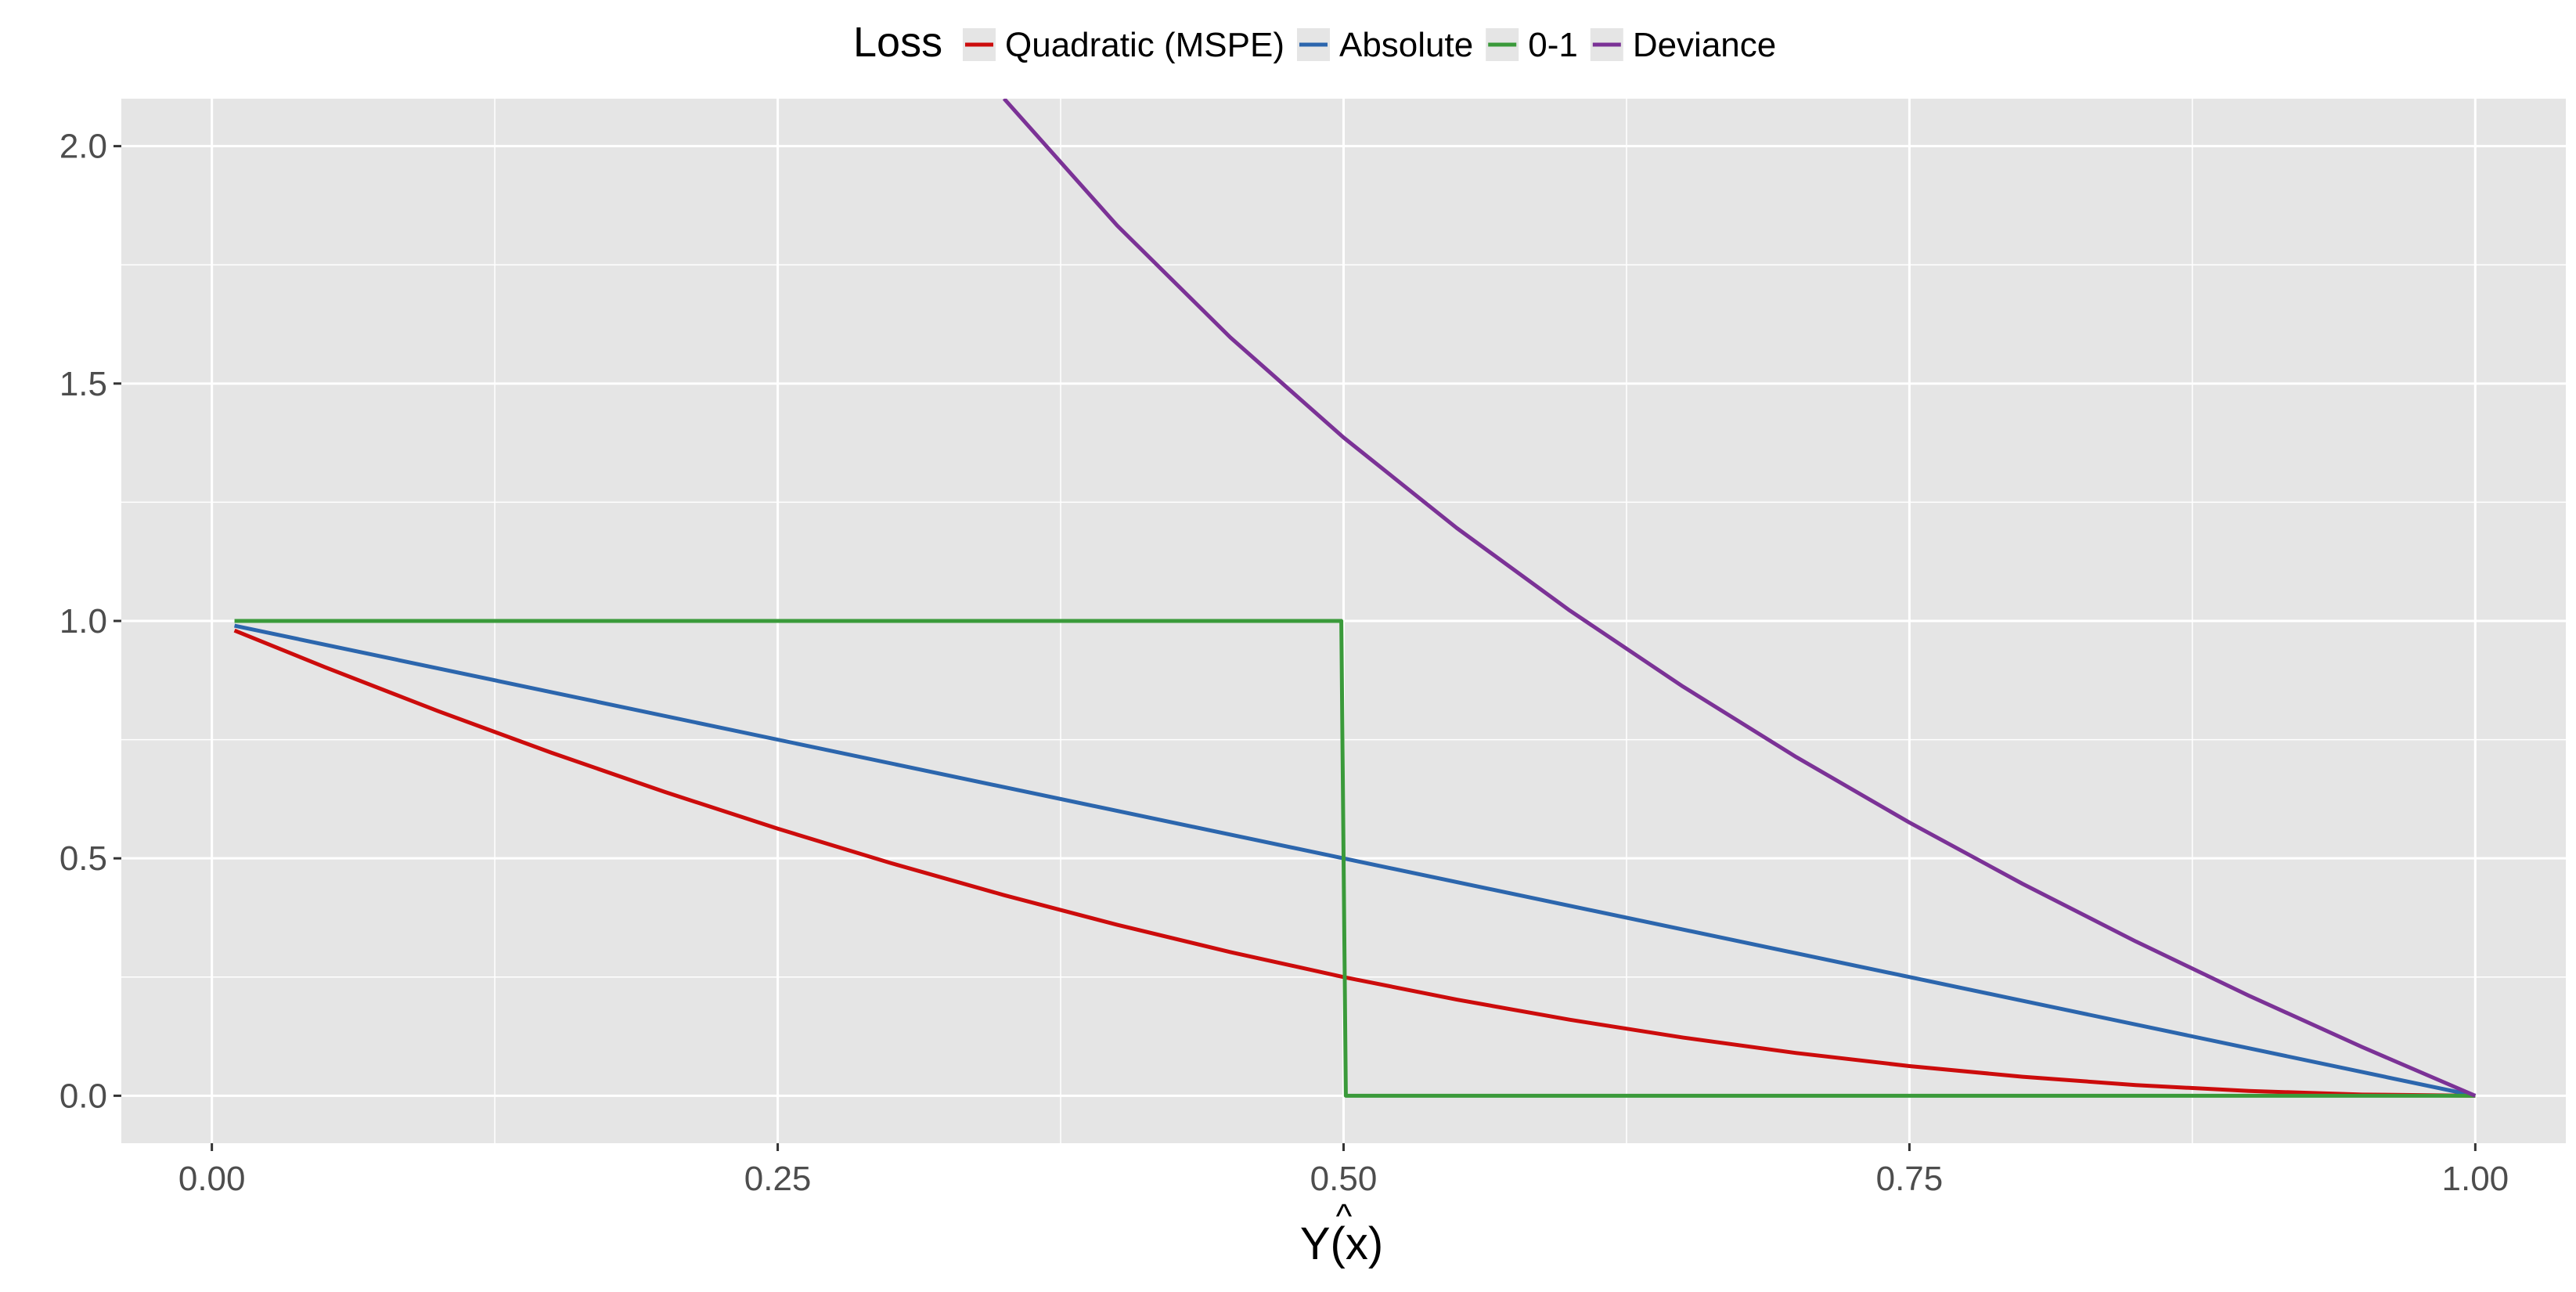 Image resolution: width=2576 pixels, height=1292 pixels. What do you see at coordinates (1341, 1244) in the screenshot?
I see `x-axis-title: Y(x)` at bounding box center [1341, 1244].